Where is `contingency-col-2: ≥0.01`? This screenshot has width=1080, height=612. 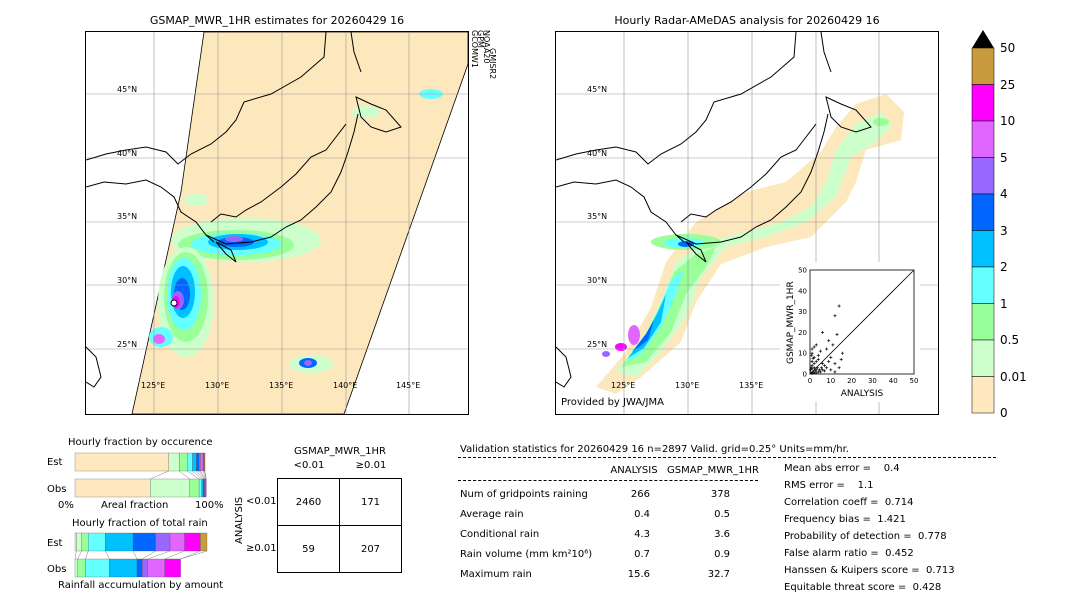 contingency-col-2: ≥0.01 is located at coordinates (371, 465).